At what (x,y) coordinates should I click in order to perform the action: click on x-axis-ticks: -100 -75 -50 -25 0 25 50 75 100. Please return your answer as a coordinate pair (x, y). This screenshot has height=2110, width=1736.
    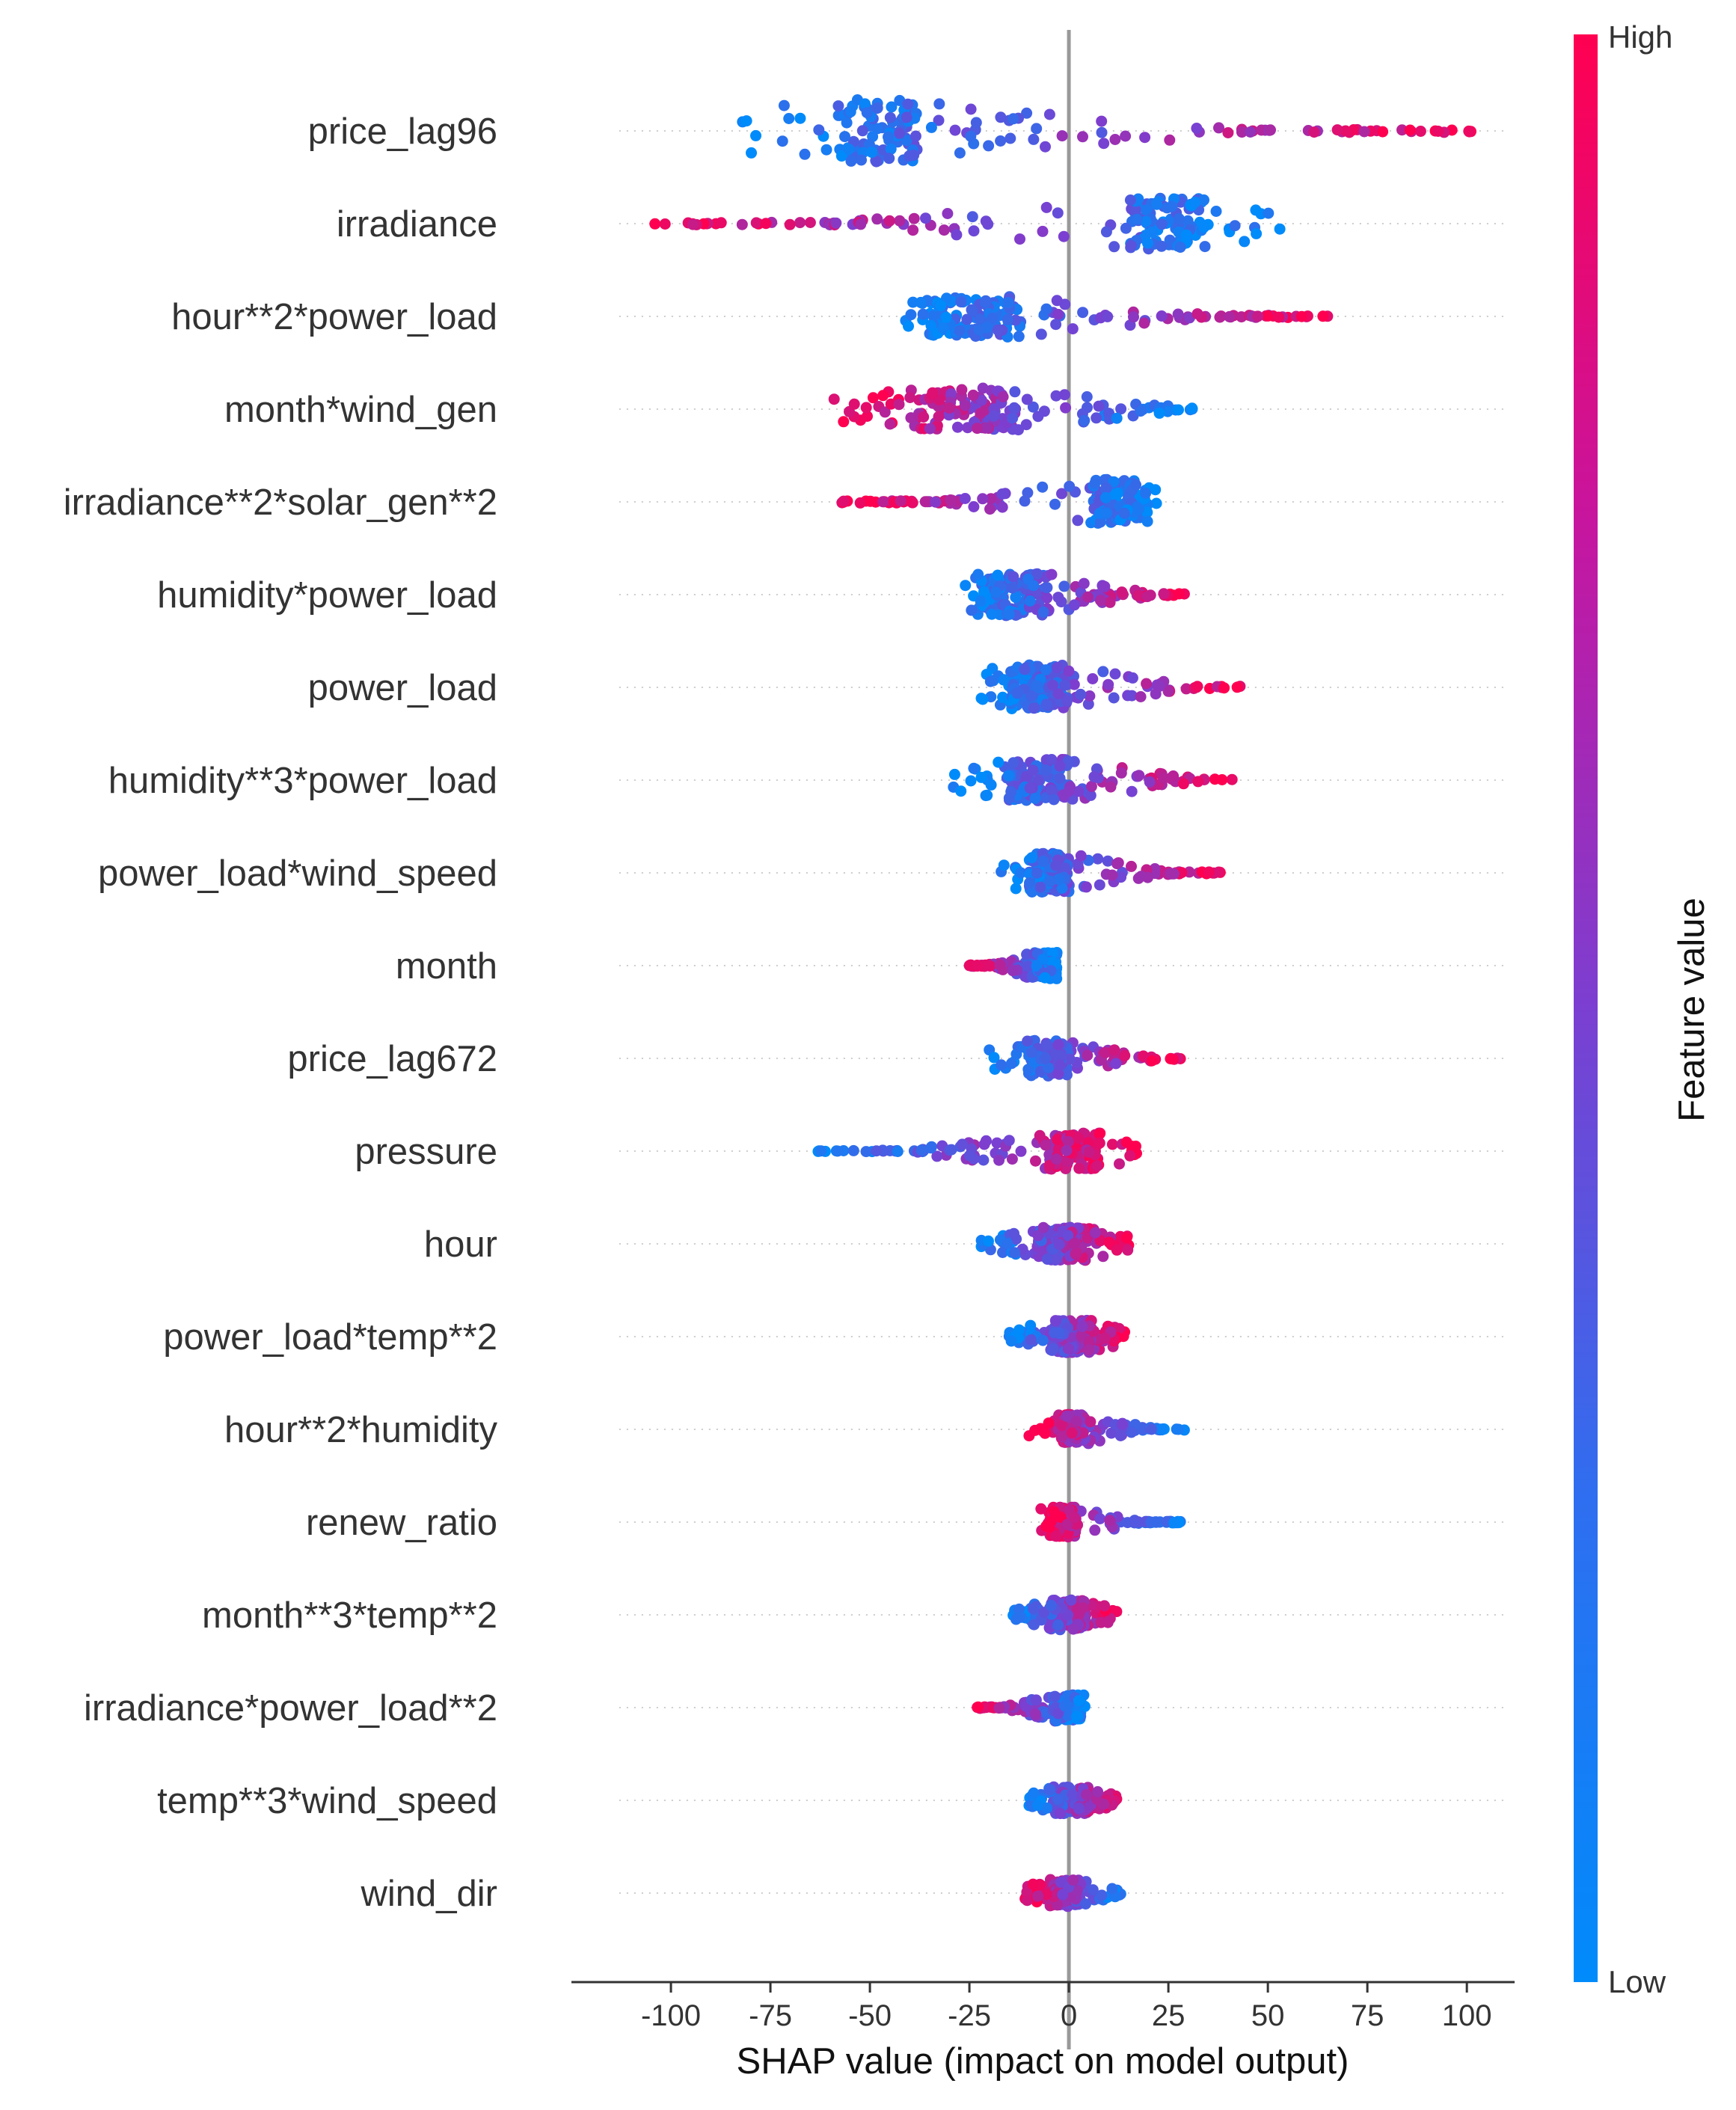
    Looking at the image, I should click on (1066, 2007).